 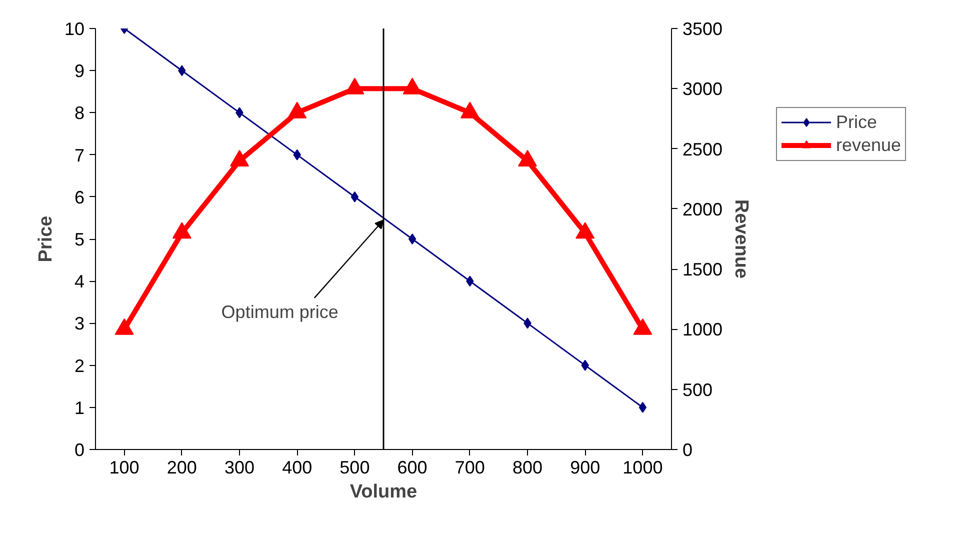 What do you see at coordinates (79, 197) in the screenshot?
I see `y-tick-label: 6` at bounding box center [79, 197].